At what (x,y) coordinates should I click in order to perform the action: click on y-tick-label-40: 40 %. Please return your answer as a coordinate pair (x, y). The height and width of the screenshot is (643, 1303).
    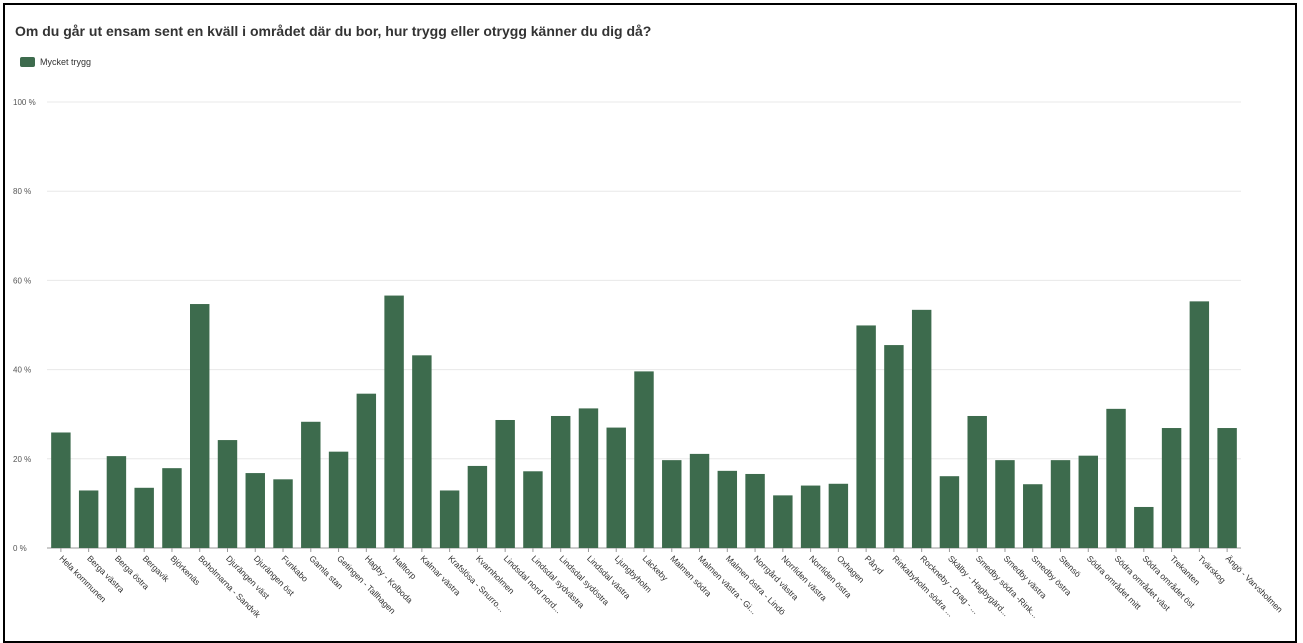
    Looking at the image, I should click on (22, 370).